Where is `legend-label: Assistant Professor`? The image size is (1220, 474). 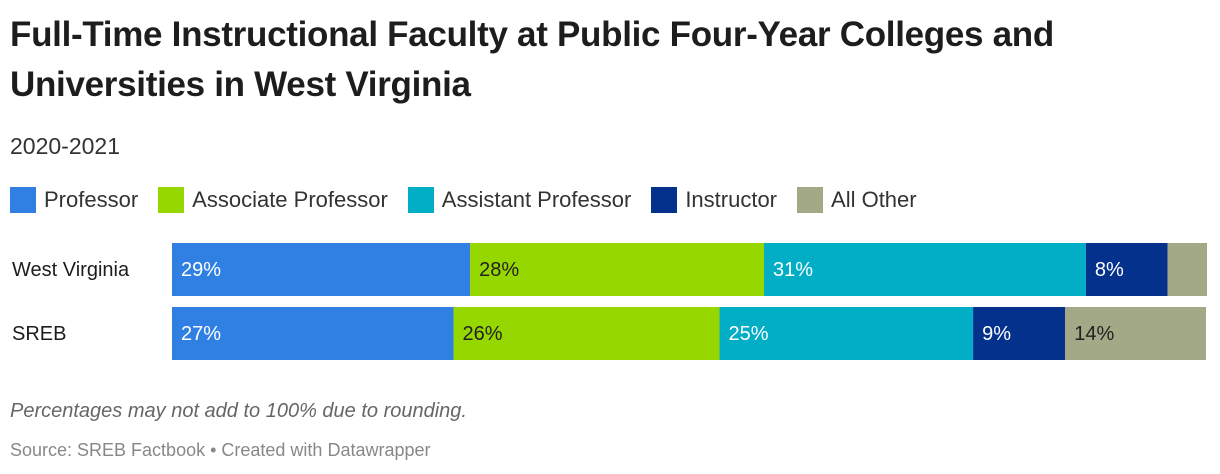 legend-label: Assistant Professor is located at coordinates (536, 199).